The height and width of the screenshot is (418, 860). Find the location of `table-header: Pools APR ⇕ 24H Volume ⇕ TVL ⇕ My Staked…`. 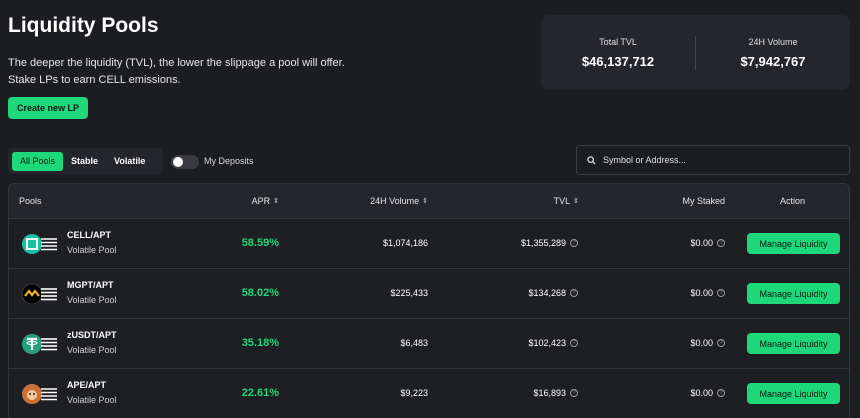

table-header: Pools APR ⇕ 24H Volume ⇕ TVL ⇕ My Staked… is located at coordinates (429, 201).